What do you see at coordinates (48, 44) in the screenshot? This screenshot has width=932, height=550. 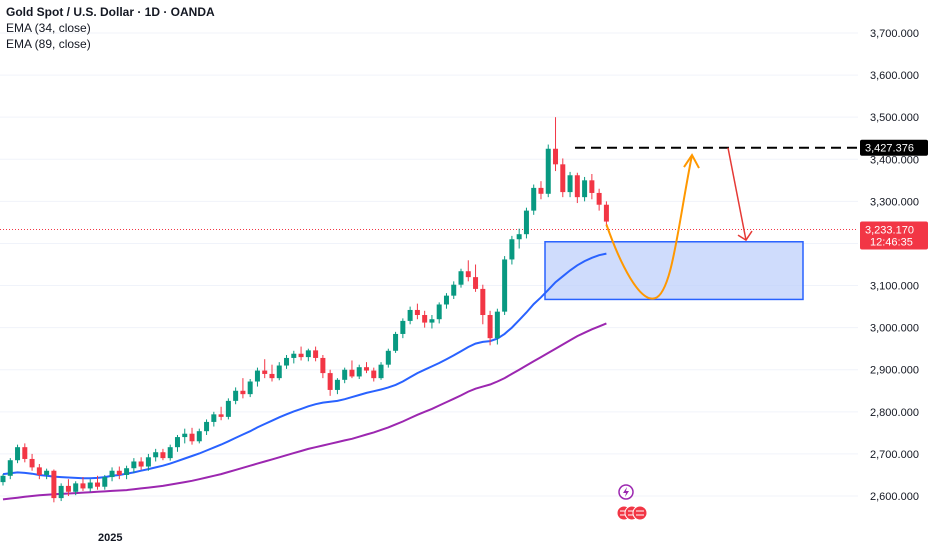 I see `ema89-legend: EMA (89, close)` at bounding box center [48, 44].